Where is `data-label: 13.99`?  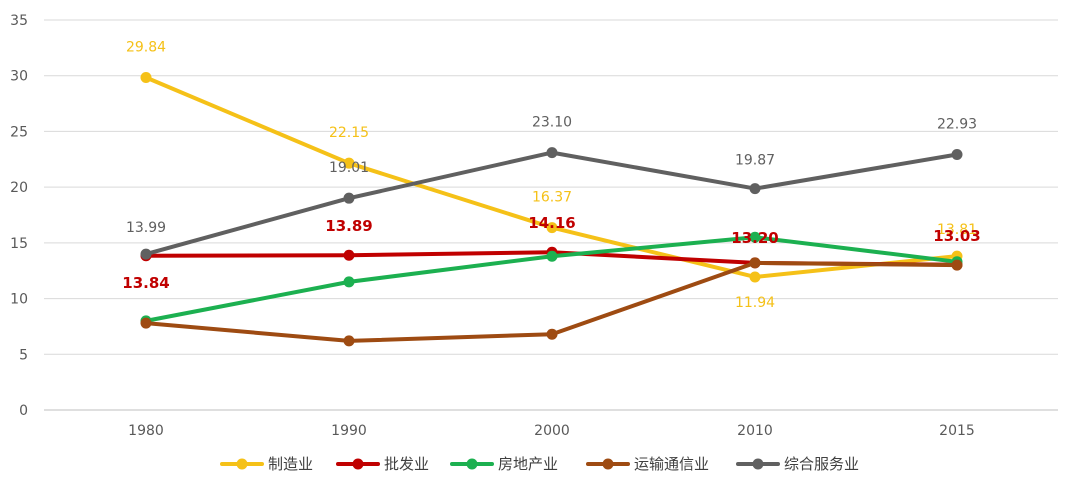 data-label: 13.99 is located at coordinates (146, 228).